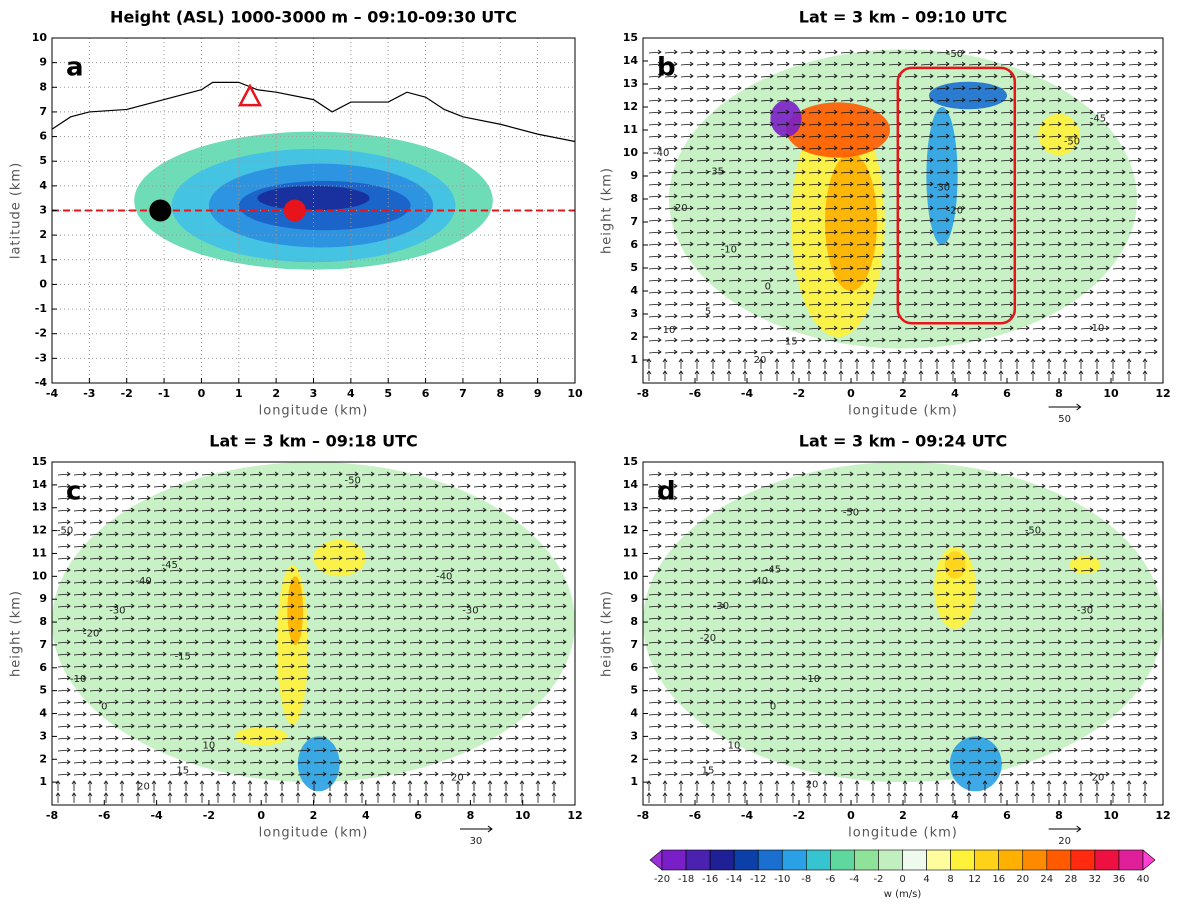 The height and width of the screenshot is (909, 1181). Describe the element at coordinates (476, 841) in the screenshot. I see `reference-vector-label: 30` at that location.